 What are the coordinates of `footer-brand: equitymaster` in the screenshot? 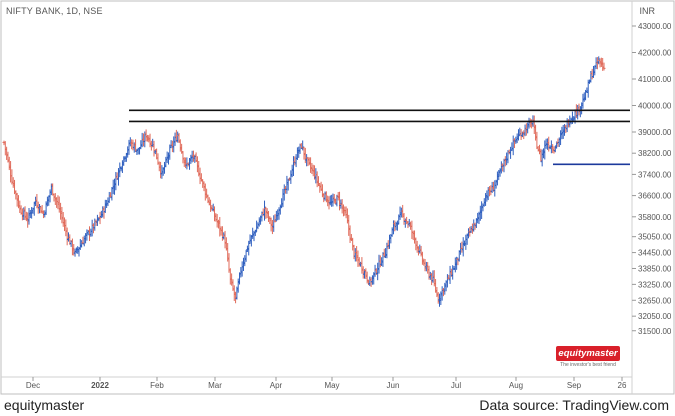 It's located at (44, 405).